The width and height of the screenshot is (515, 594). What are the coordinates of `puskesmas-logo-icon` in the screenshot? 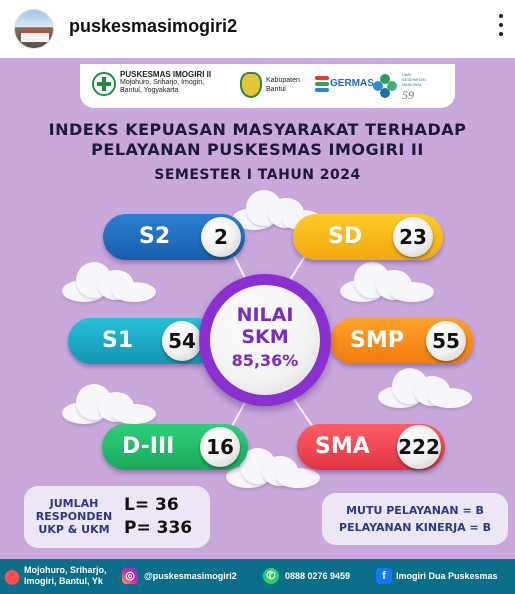 It's located at (104, 84).